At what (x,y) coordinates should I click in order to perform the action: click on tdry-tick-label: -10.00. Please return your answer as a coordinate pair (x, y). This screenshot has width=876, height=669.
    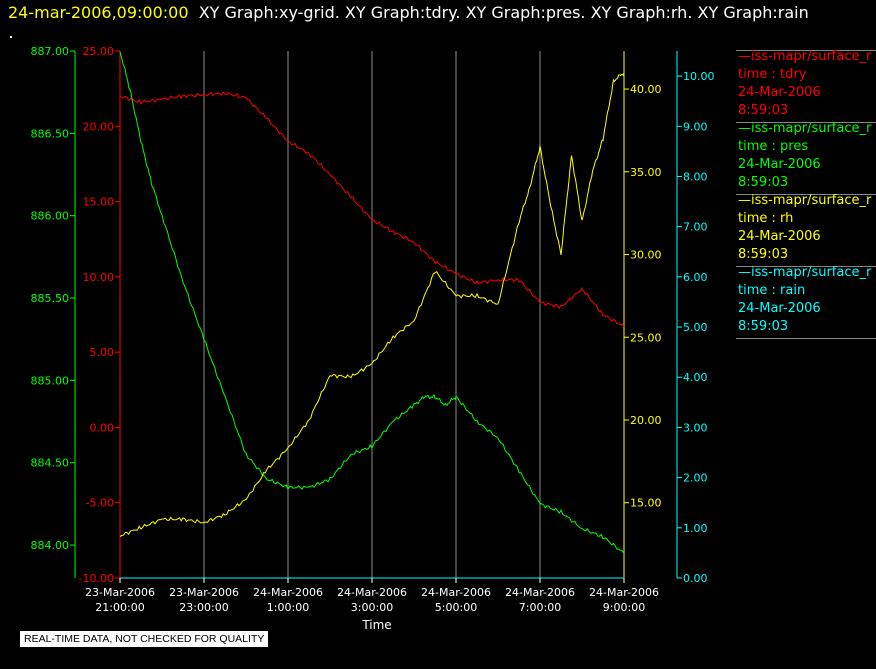
    Looking at the image, I should click on (96, 578).